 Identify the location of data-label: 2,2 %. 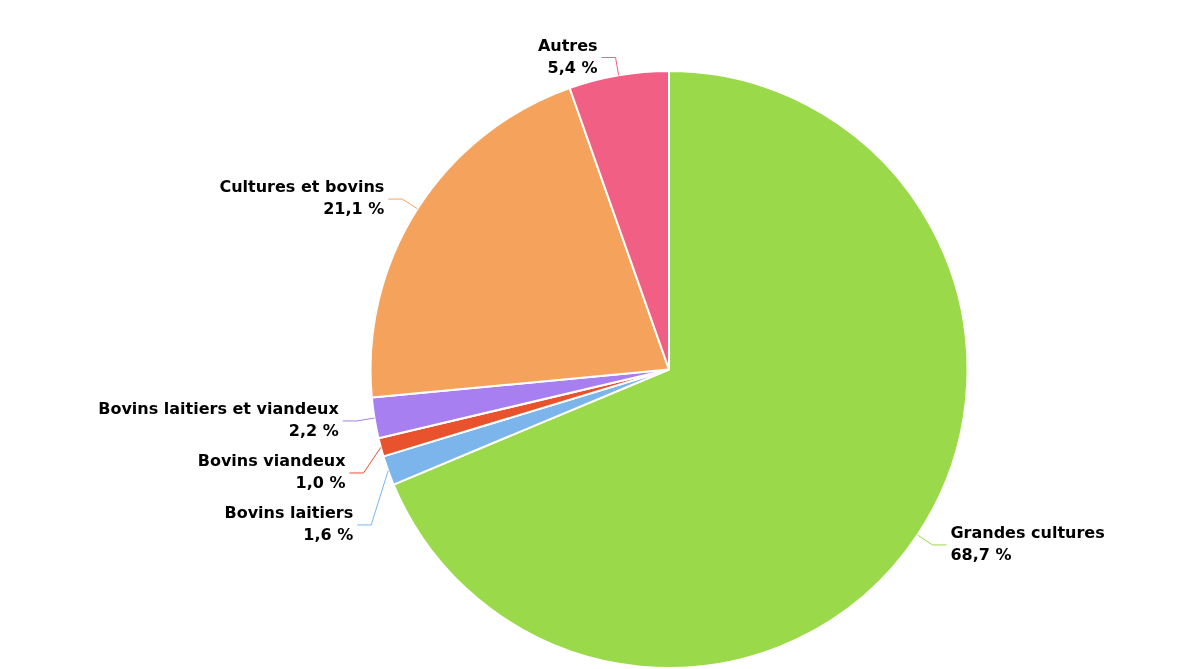
(313, 431).